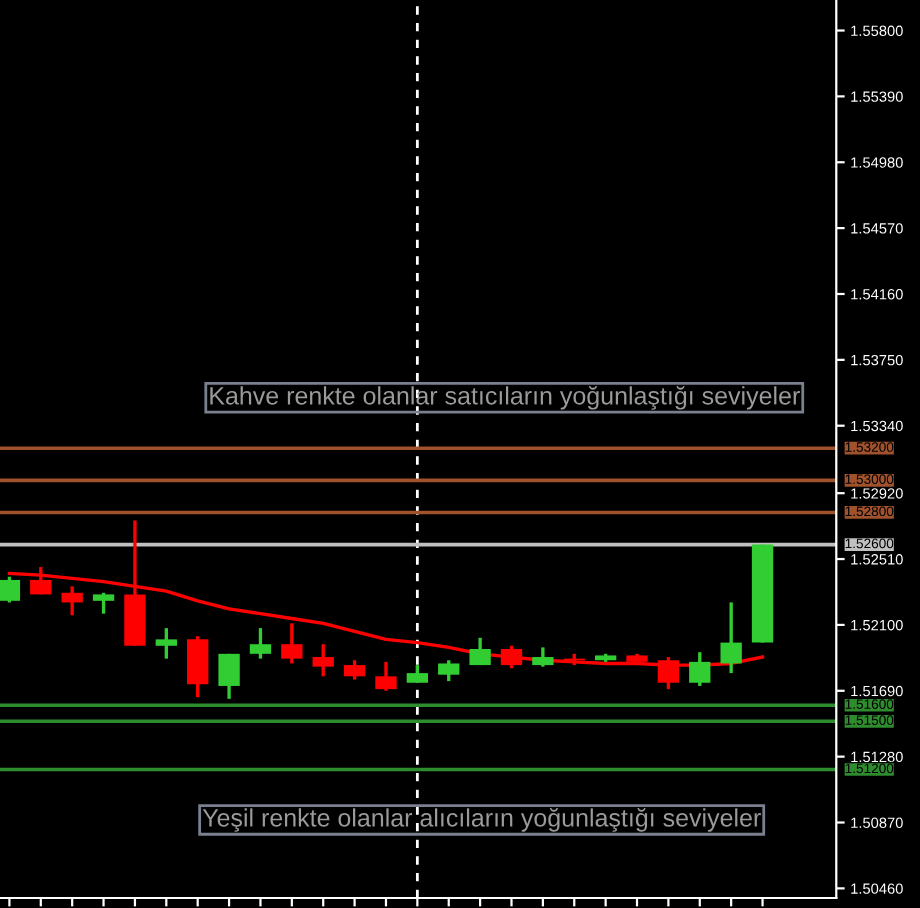 Image resolution: width=920 pixels, height=908 pixels. I want to click on annotation: Kahve renkte olanlar satıcıların yoğunlaştığı seviyeler, so click(505, 397).